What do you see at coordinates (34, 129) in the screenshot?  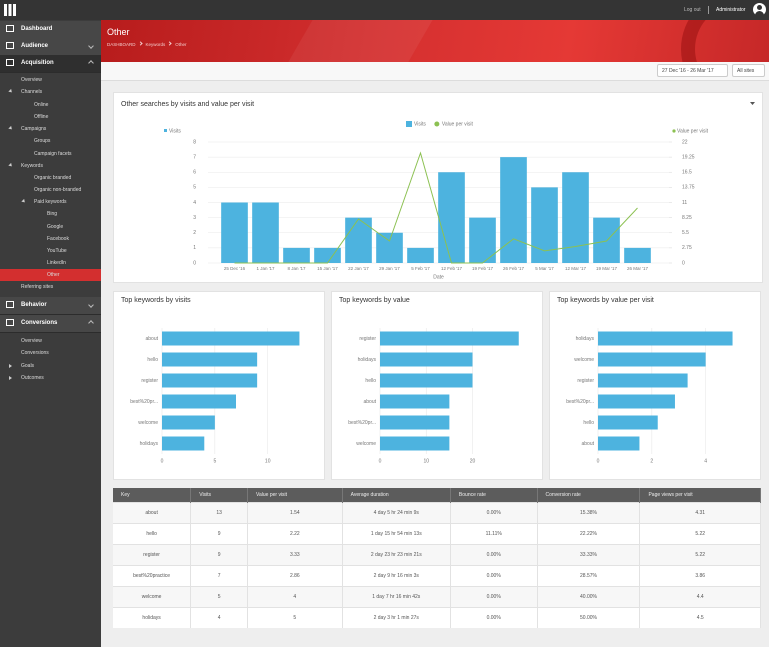 I see `nav-item: Campaigns` at bounding box center [34, 129].